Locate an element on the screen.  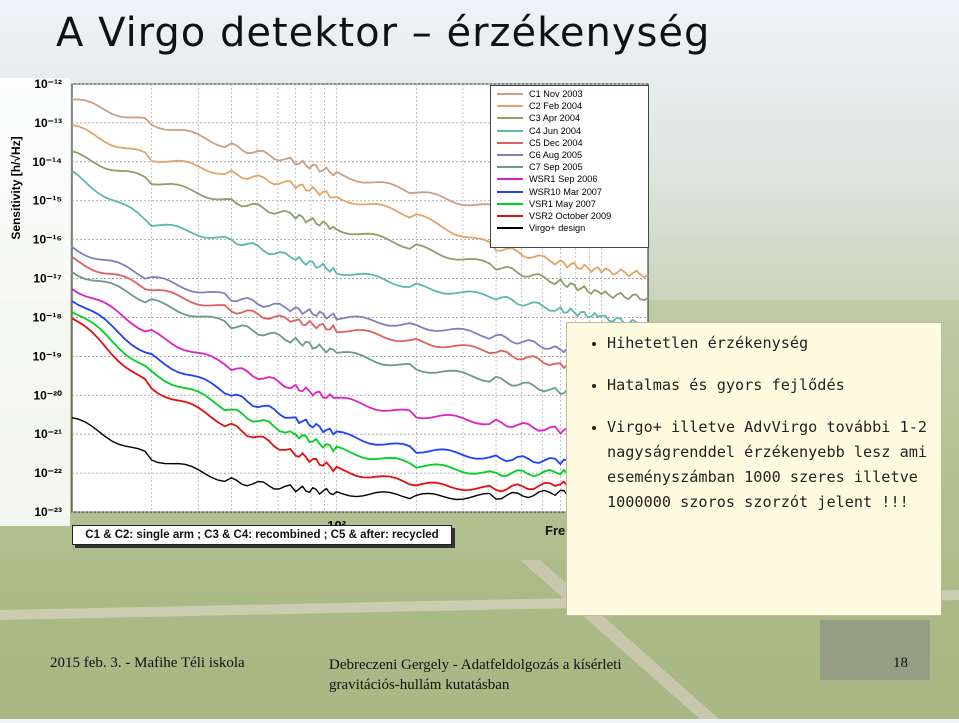
legend-entry: Virgo+ design is located at coordinates (569, 228).